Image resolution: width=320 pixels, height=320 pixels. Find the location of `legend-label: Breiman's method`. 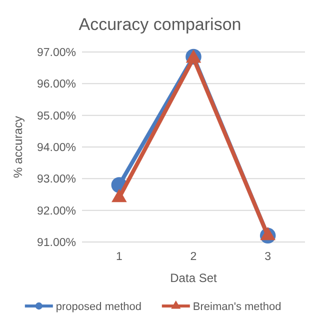

legend-label: Breiman's method is located at coordinates (237, 306).